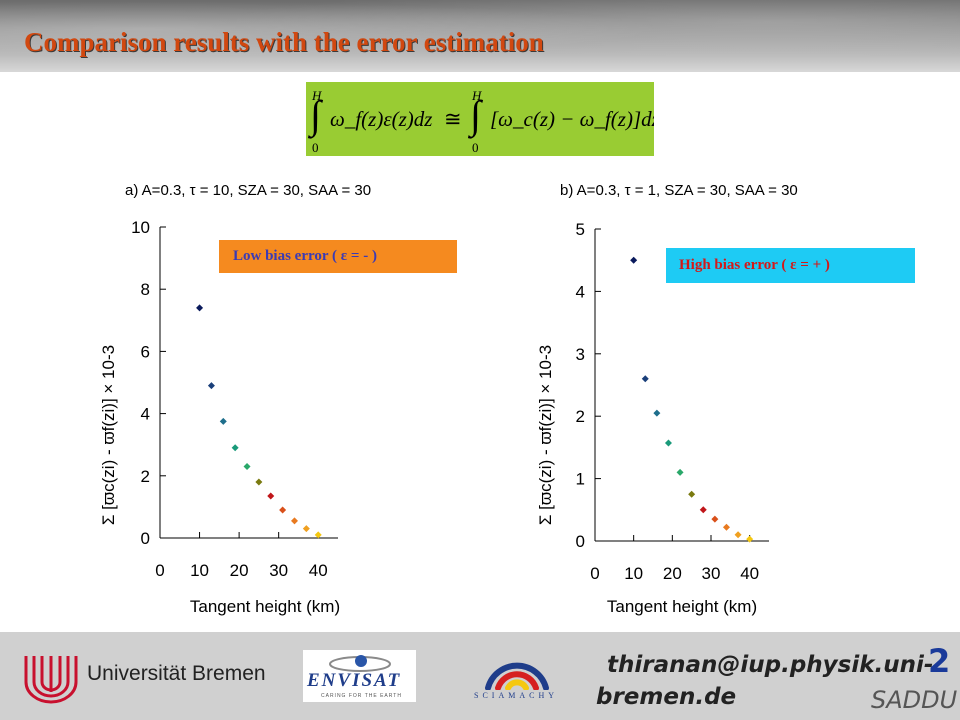 This screenshot has width=960, height=720. I want to click on chartB-xtick-label: 40, so click(749, 573).